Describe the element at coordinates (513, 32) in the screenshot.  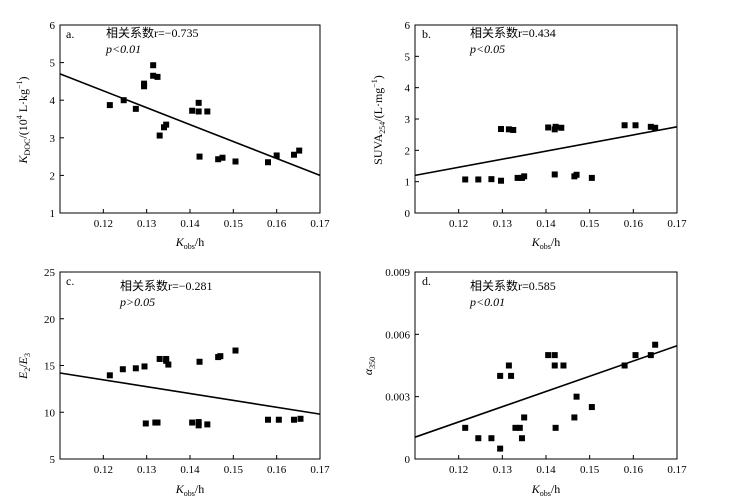
I see `panel-b-corr: 相关系数r=0.434` at that location.